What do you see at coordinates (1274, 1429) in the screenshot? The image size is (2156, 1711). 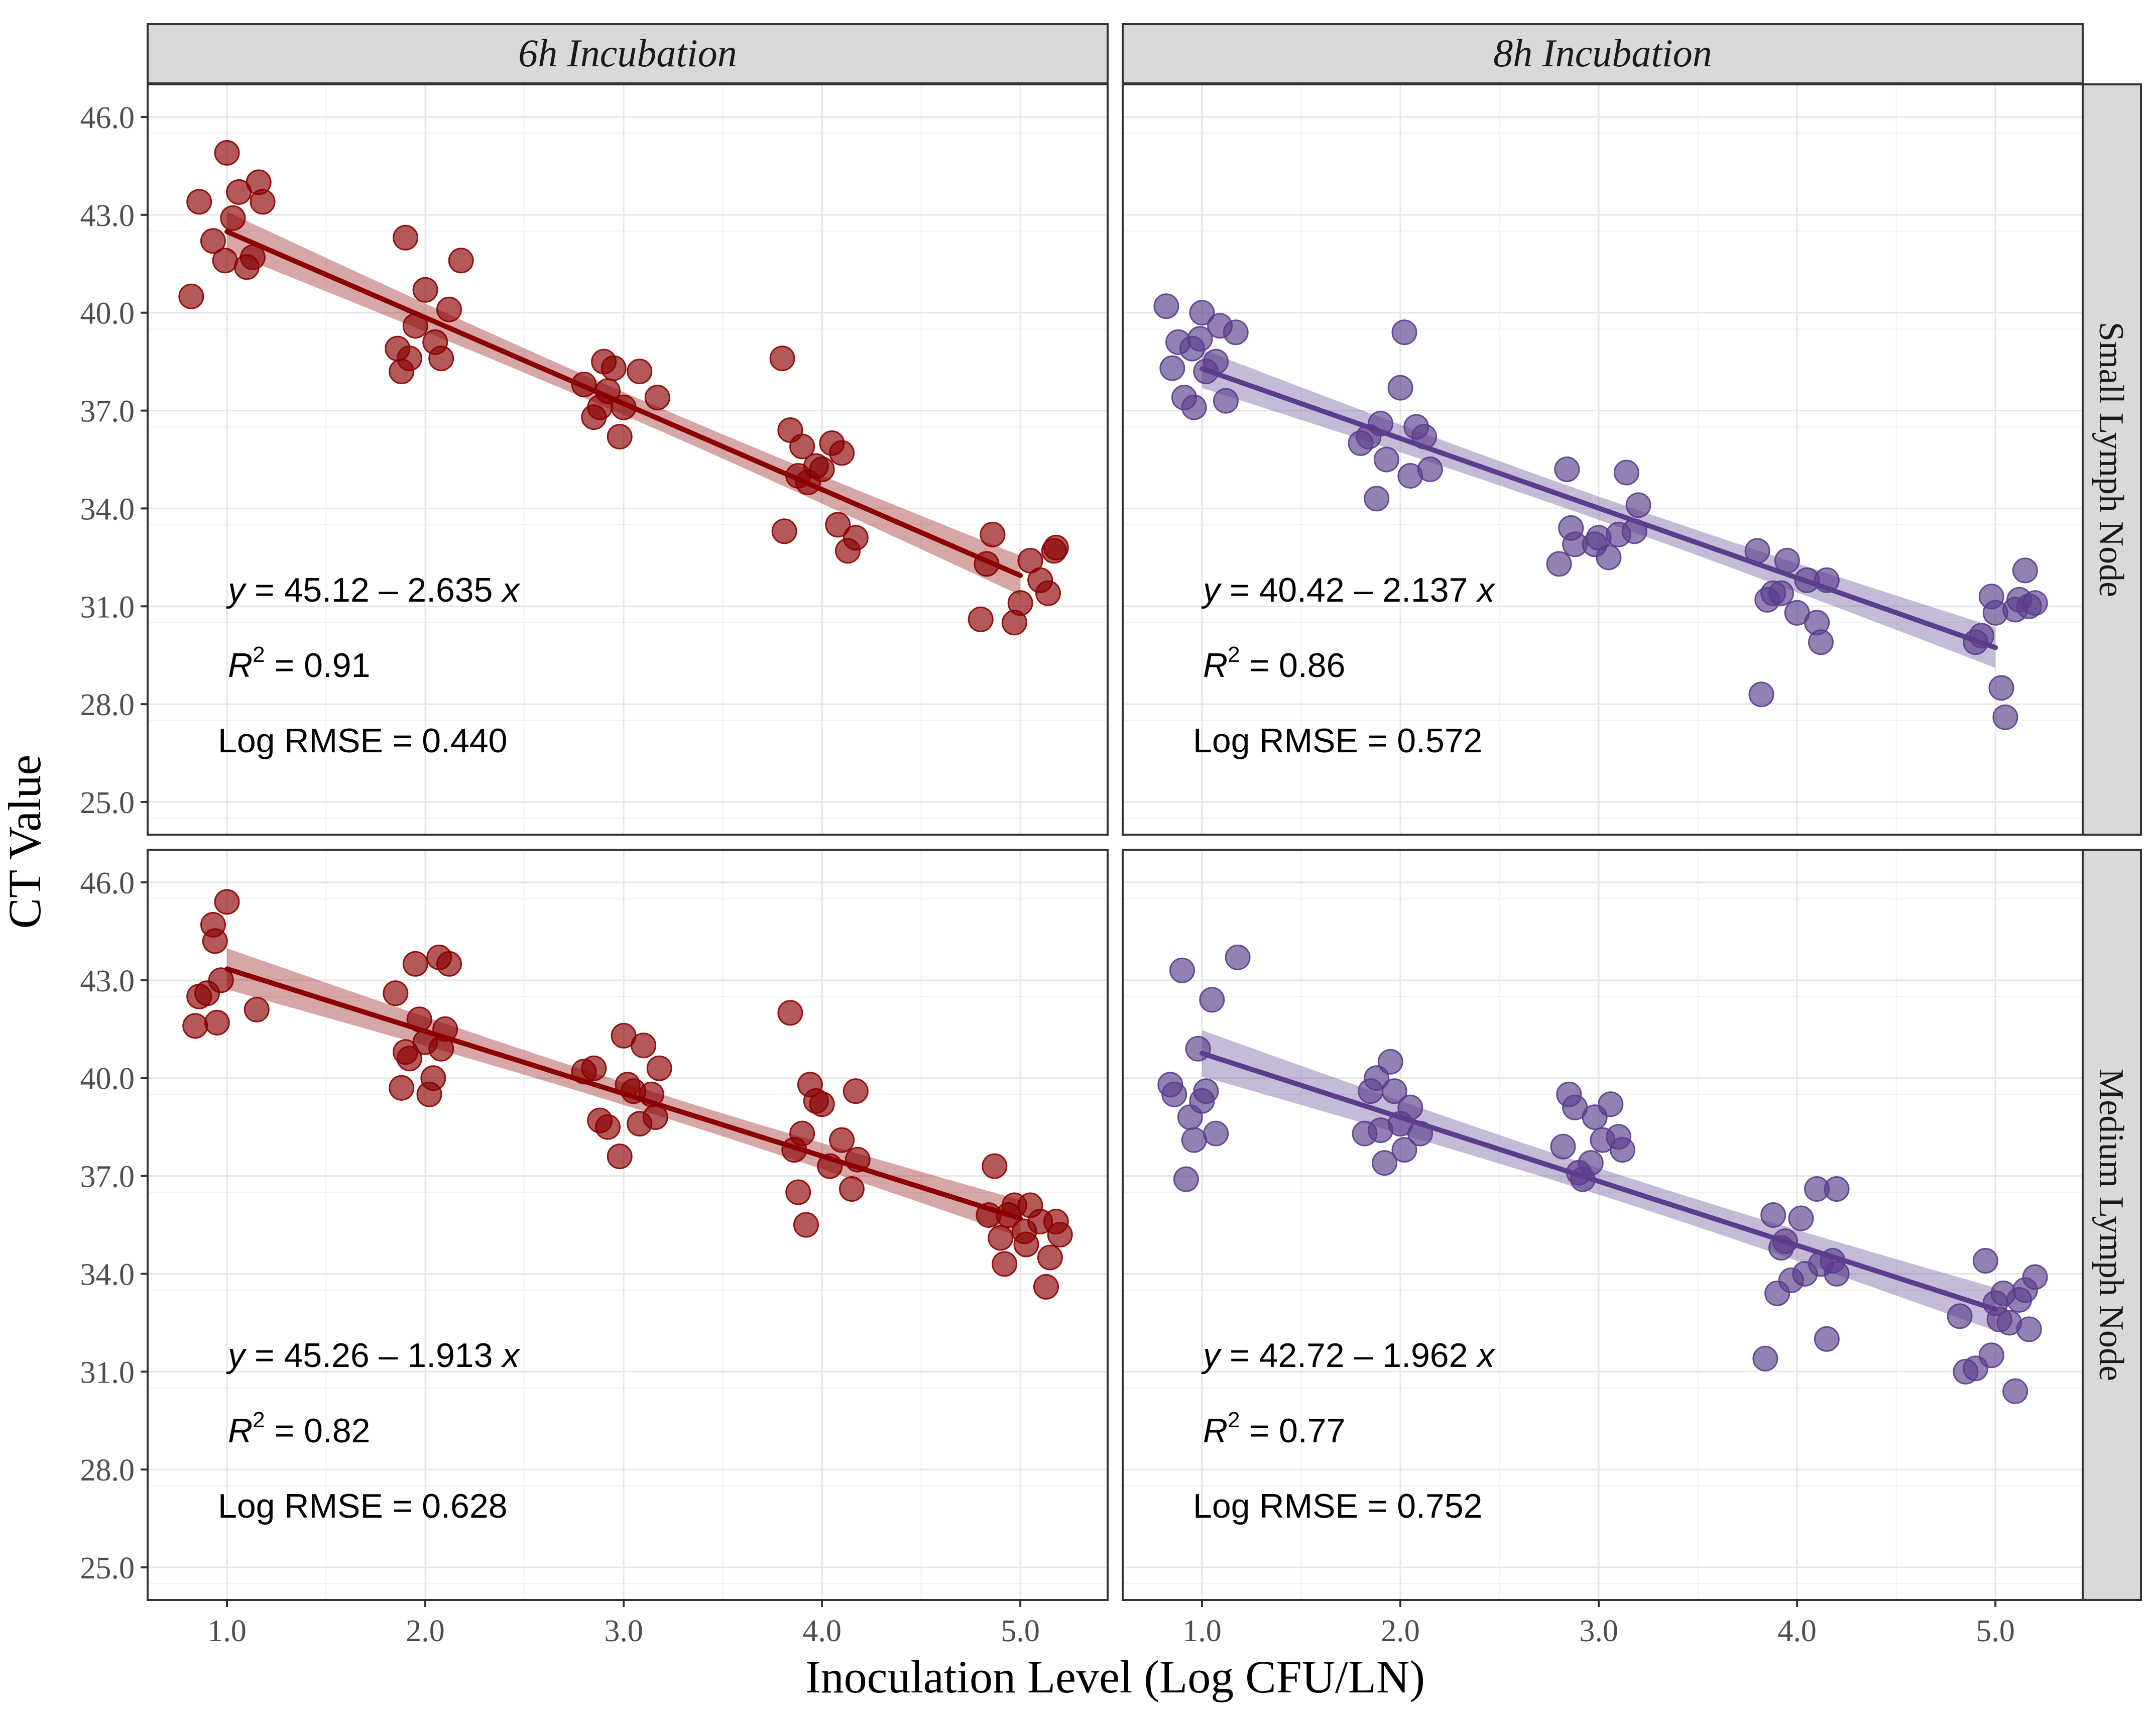 I see `r-squared-label: R2 = 0.77` at bounding box center [1274, 1429].